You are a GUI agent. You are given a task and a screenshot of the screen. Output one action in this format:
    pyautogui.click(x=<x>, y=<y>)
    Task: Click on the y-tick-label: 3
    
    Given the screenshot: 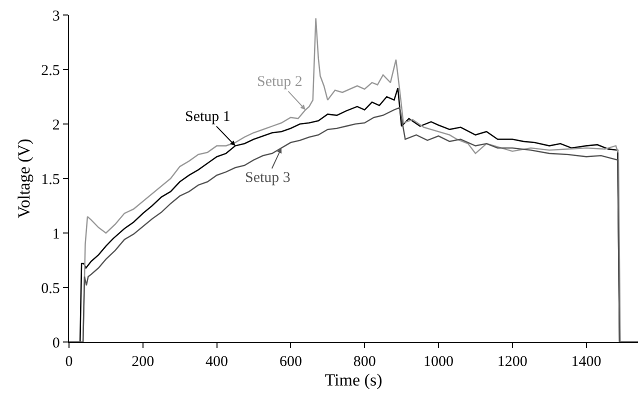 What is the action you would take?
    pyautogui.click(x=56, y=16)
    